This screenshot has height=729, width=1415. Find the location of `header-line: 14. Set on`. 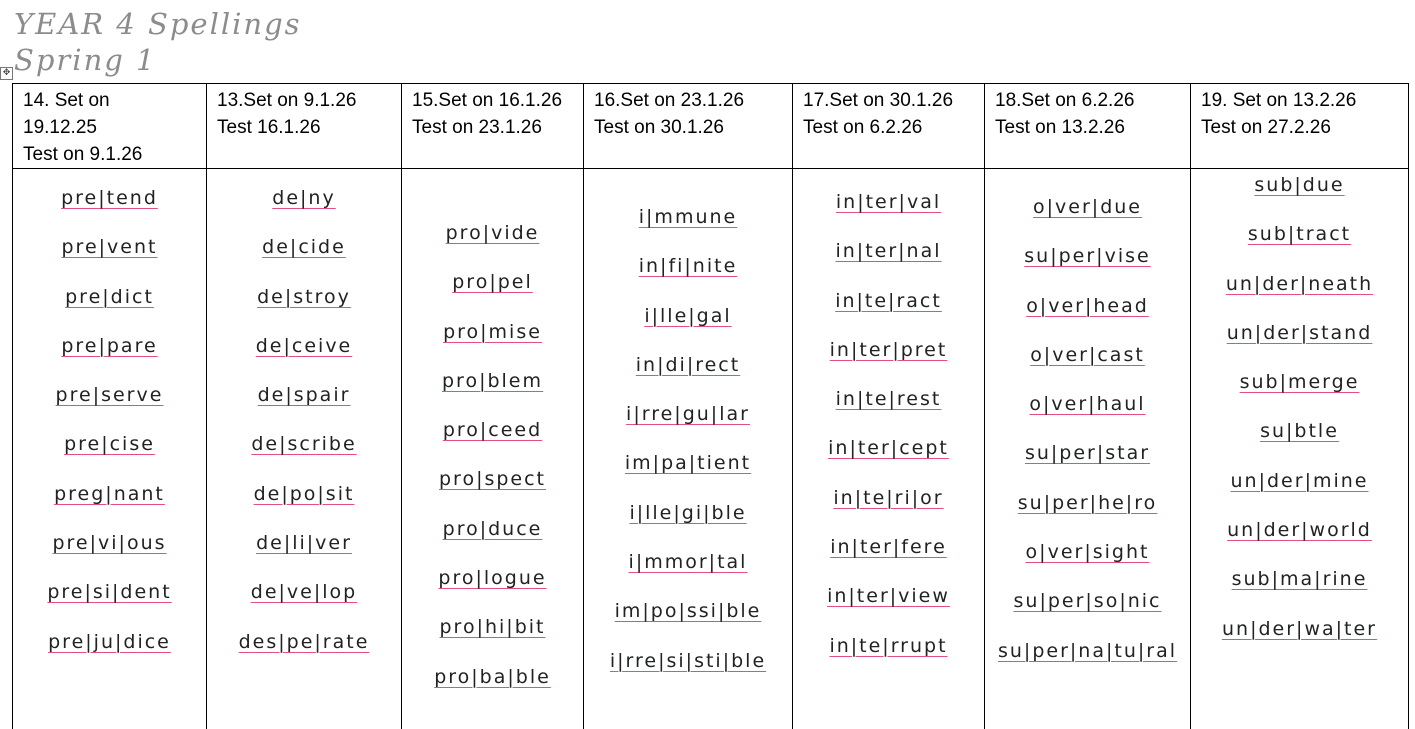

header-line: 14. Set on is located at coordinates (66, 100).